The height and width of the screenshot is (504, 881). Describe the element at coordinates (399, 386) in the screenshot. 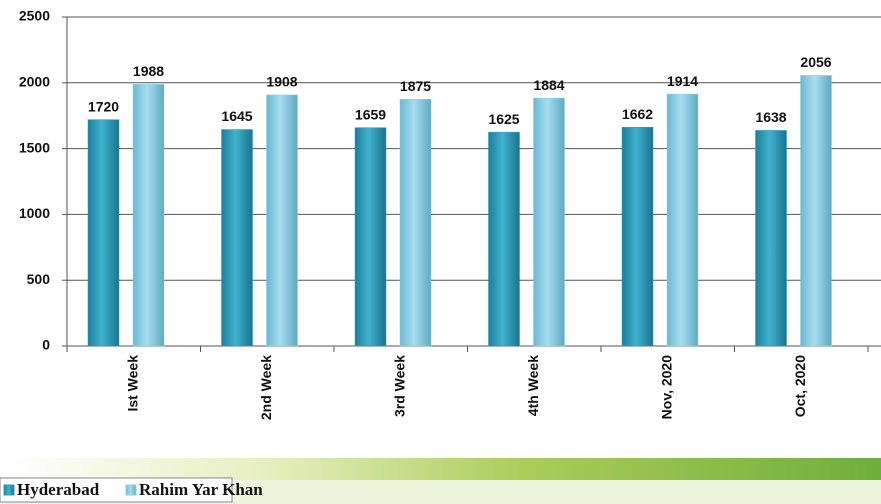

I see `x-tick-label: 3rd Week` at that location.